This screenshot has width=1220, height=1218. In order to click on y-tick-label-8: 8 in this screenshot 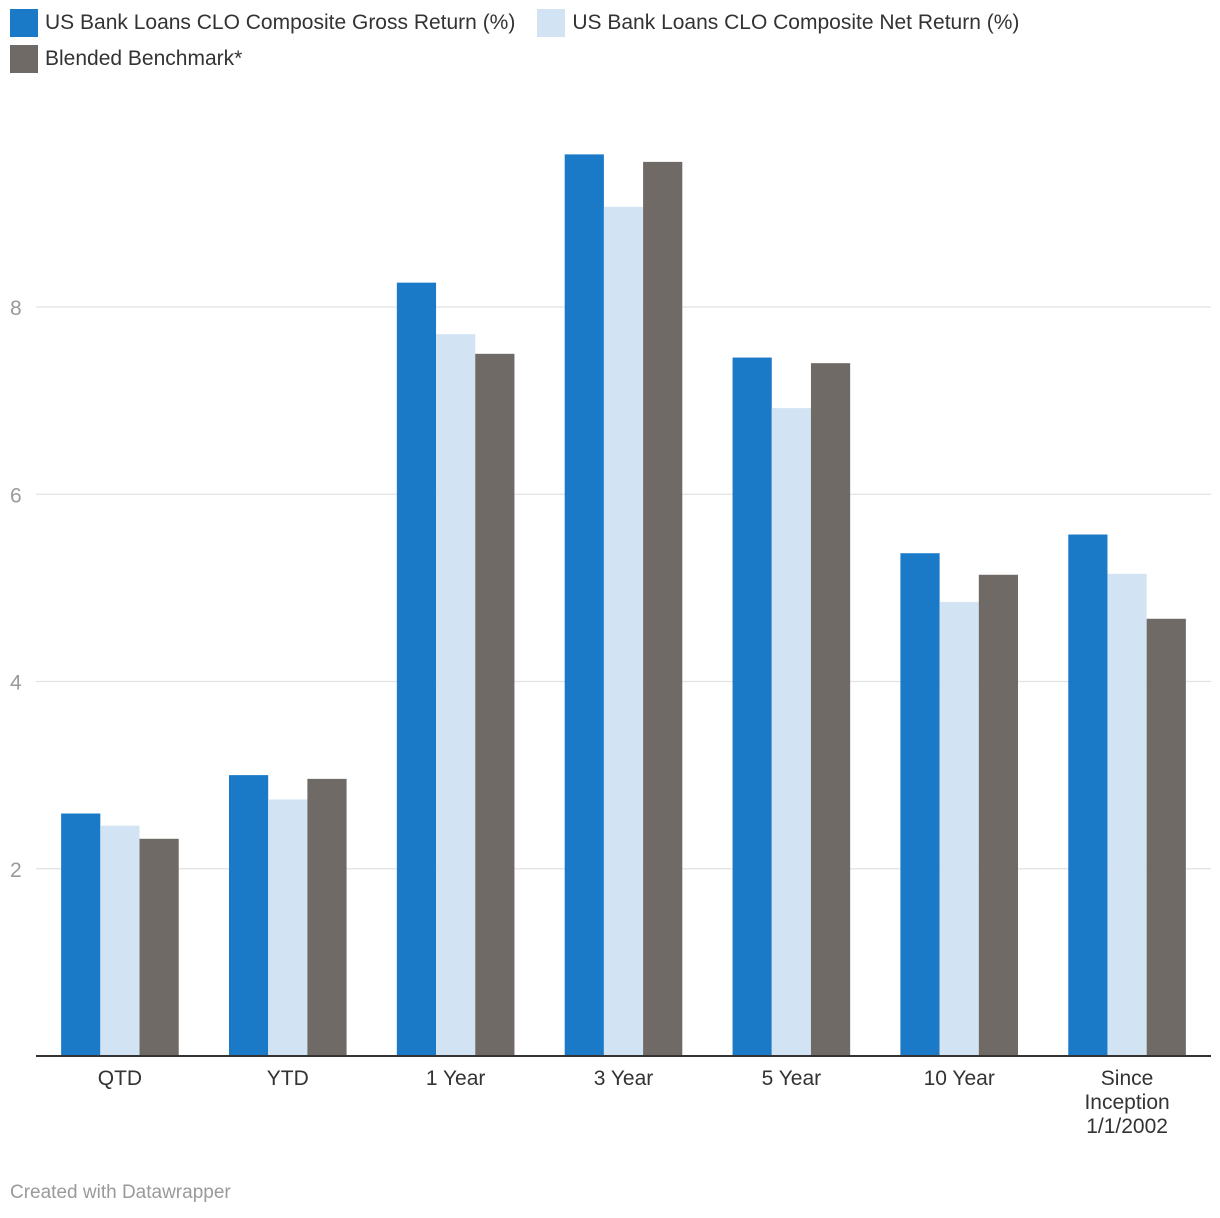, I will do `click(16, 308)`.